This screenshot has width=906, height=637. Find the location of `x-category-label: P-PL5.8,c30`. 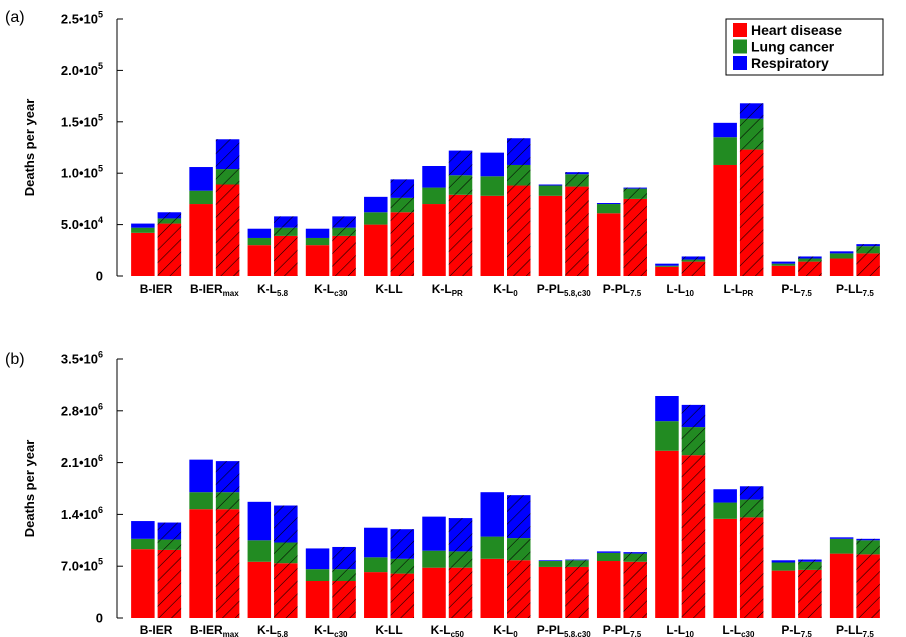

x-category-label: P-PL5.8,c30 is located at coordinates (564, 290).